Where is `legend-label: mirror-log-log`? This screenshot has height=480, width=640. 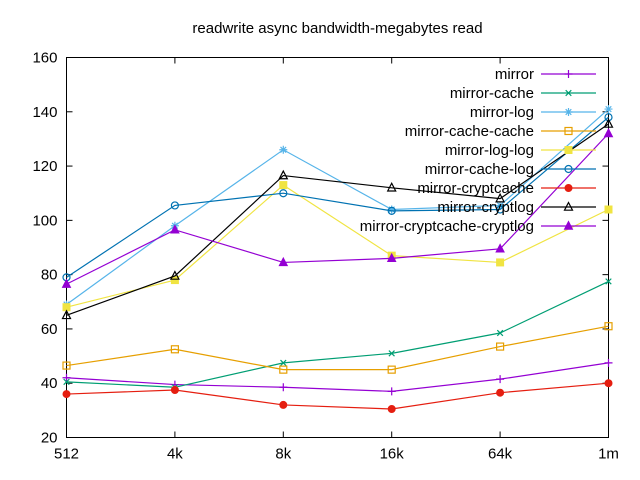
legend-label: mirror-log-log is located at coordinates (489, 150).